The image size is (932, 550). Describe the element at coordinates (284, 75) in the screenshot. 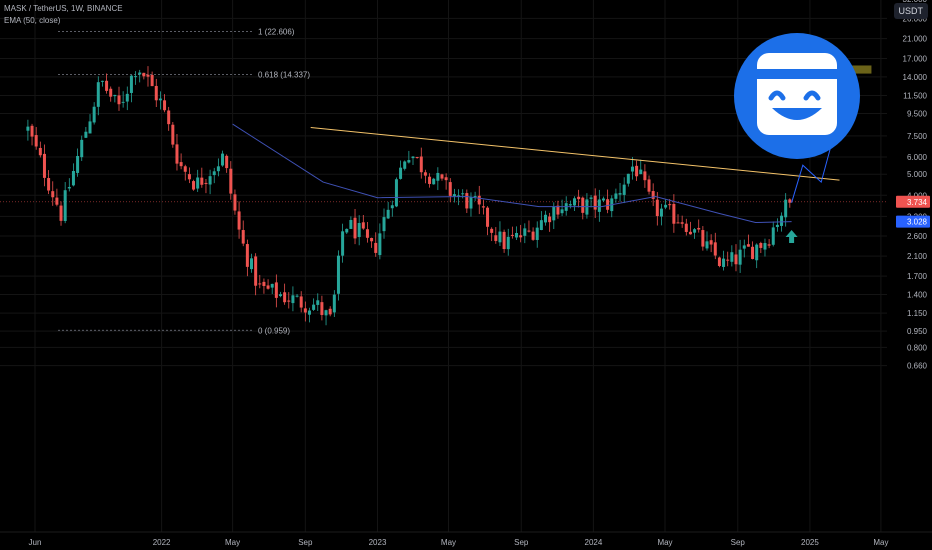

I see `fib-level-label: 0.618 (14.337)` at that location.